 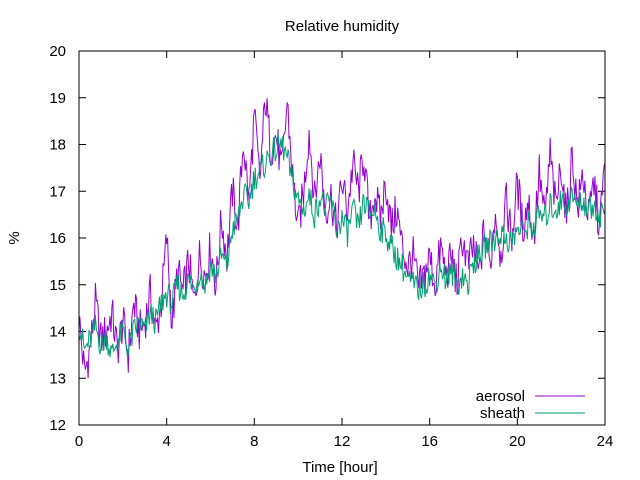 What do you see at coordinates (500, 396) in the screenshot?
I see `legend-label-aerosol: aerosol` at bounding box center [500, 396].